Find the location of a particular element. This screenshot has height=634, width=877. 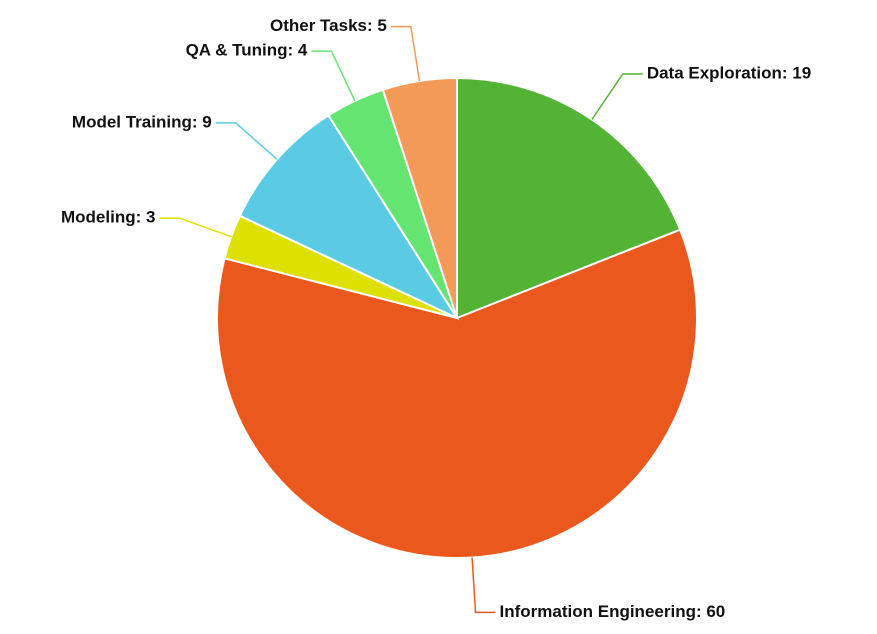

data-label: Information Engineering: 60 is located at coordinates (613, 611).